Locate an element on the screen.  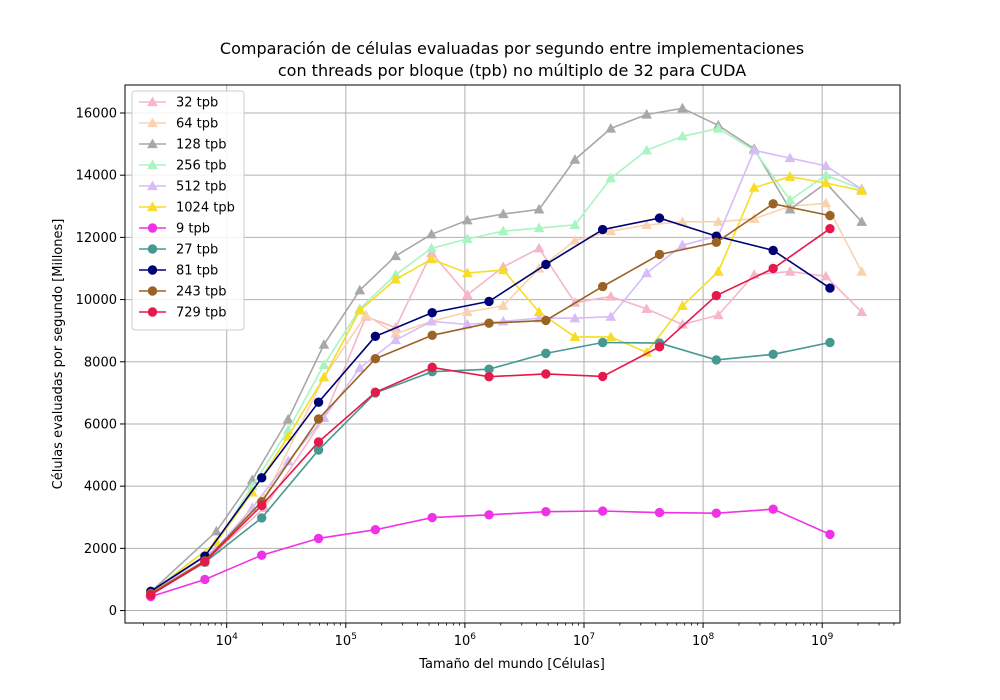
x-tick-label: 10⁸ is located at coordinates (703, 640).